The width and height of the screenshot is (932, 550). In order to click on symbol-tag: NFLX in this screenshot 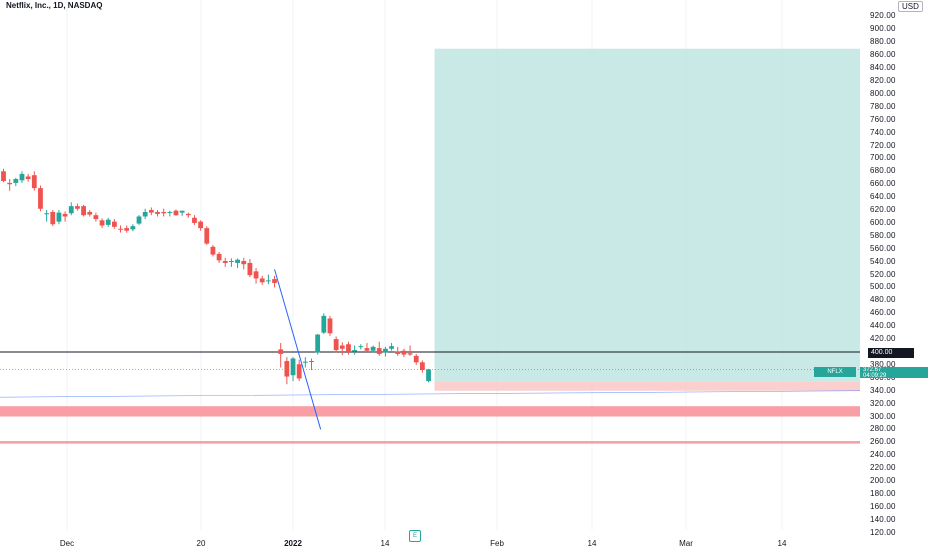, I will do `click(835, 372)`.